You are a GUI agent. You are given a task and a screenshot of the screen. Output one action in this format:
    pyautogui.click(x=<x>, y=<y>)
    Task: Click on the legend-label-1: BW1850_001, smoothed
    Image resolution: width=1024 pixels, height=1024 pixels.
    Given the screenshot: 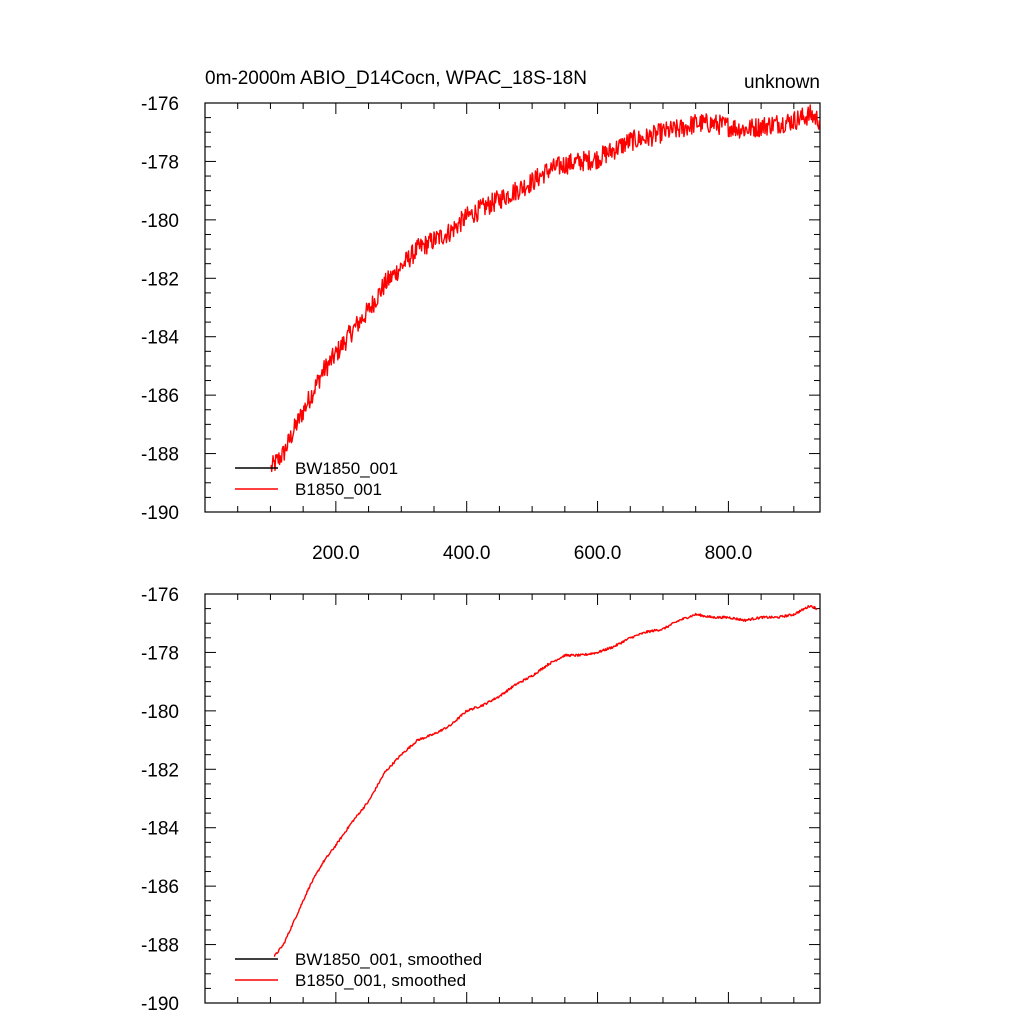 What is the action you would take?
    pyautogui.click(x=388, y=959)
    